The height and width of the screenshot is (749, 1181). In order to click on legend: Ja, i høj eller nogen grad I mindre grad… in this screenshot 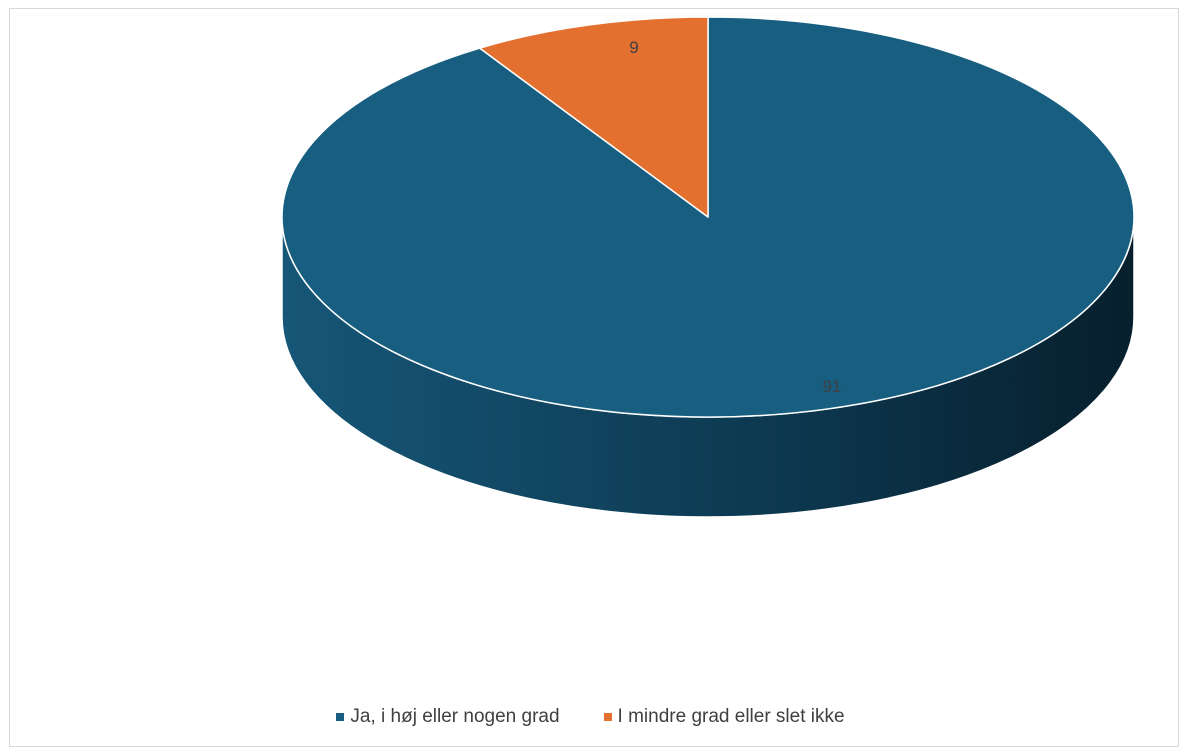, I will do `click(590, 717)`.